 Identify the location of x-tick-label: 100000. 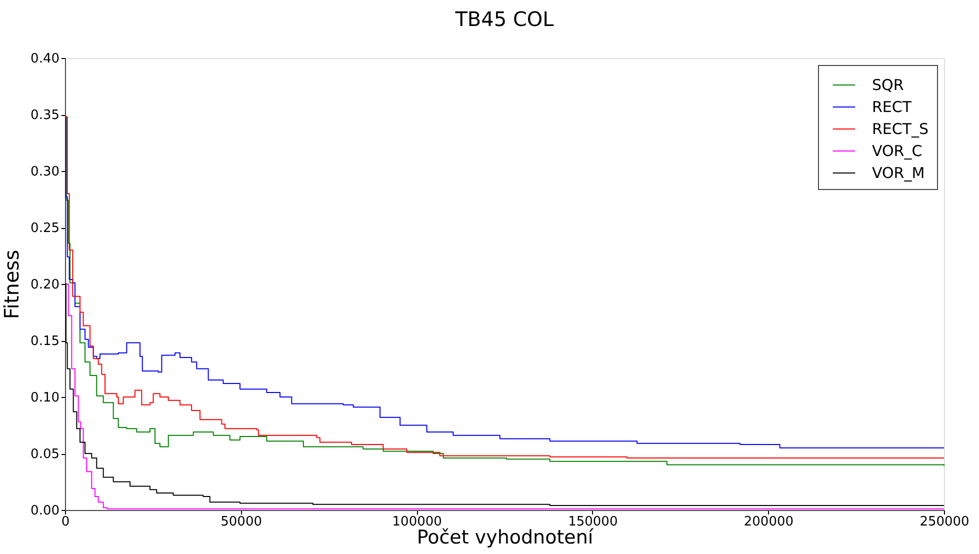
(417, 522).